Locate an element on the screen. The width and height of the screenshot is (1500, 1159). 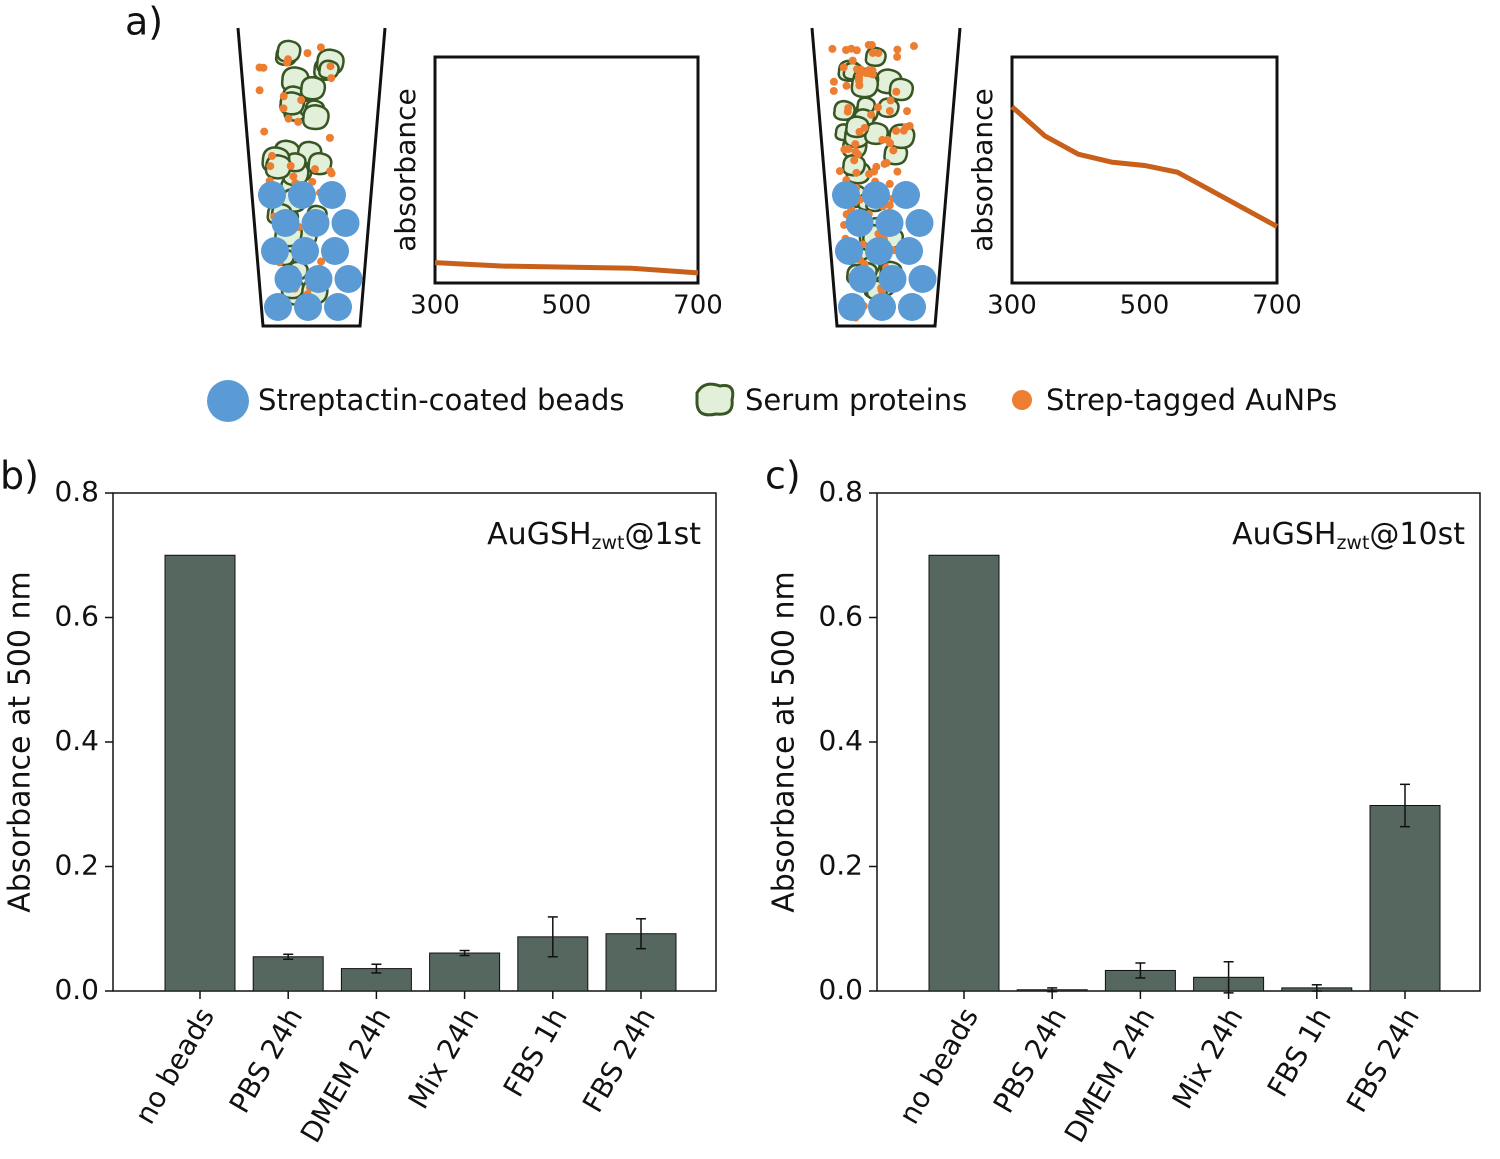
y-tick-label: 0.2 is located at coordinates (76, 865).